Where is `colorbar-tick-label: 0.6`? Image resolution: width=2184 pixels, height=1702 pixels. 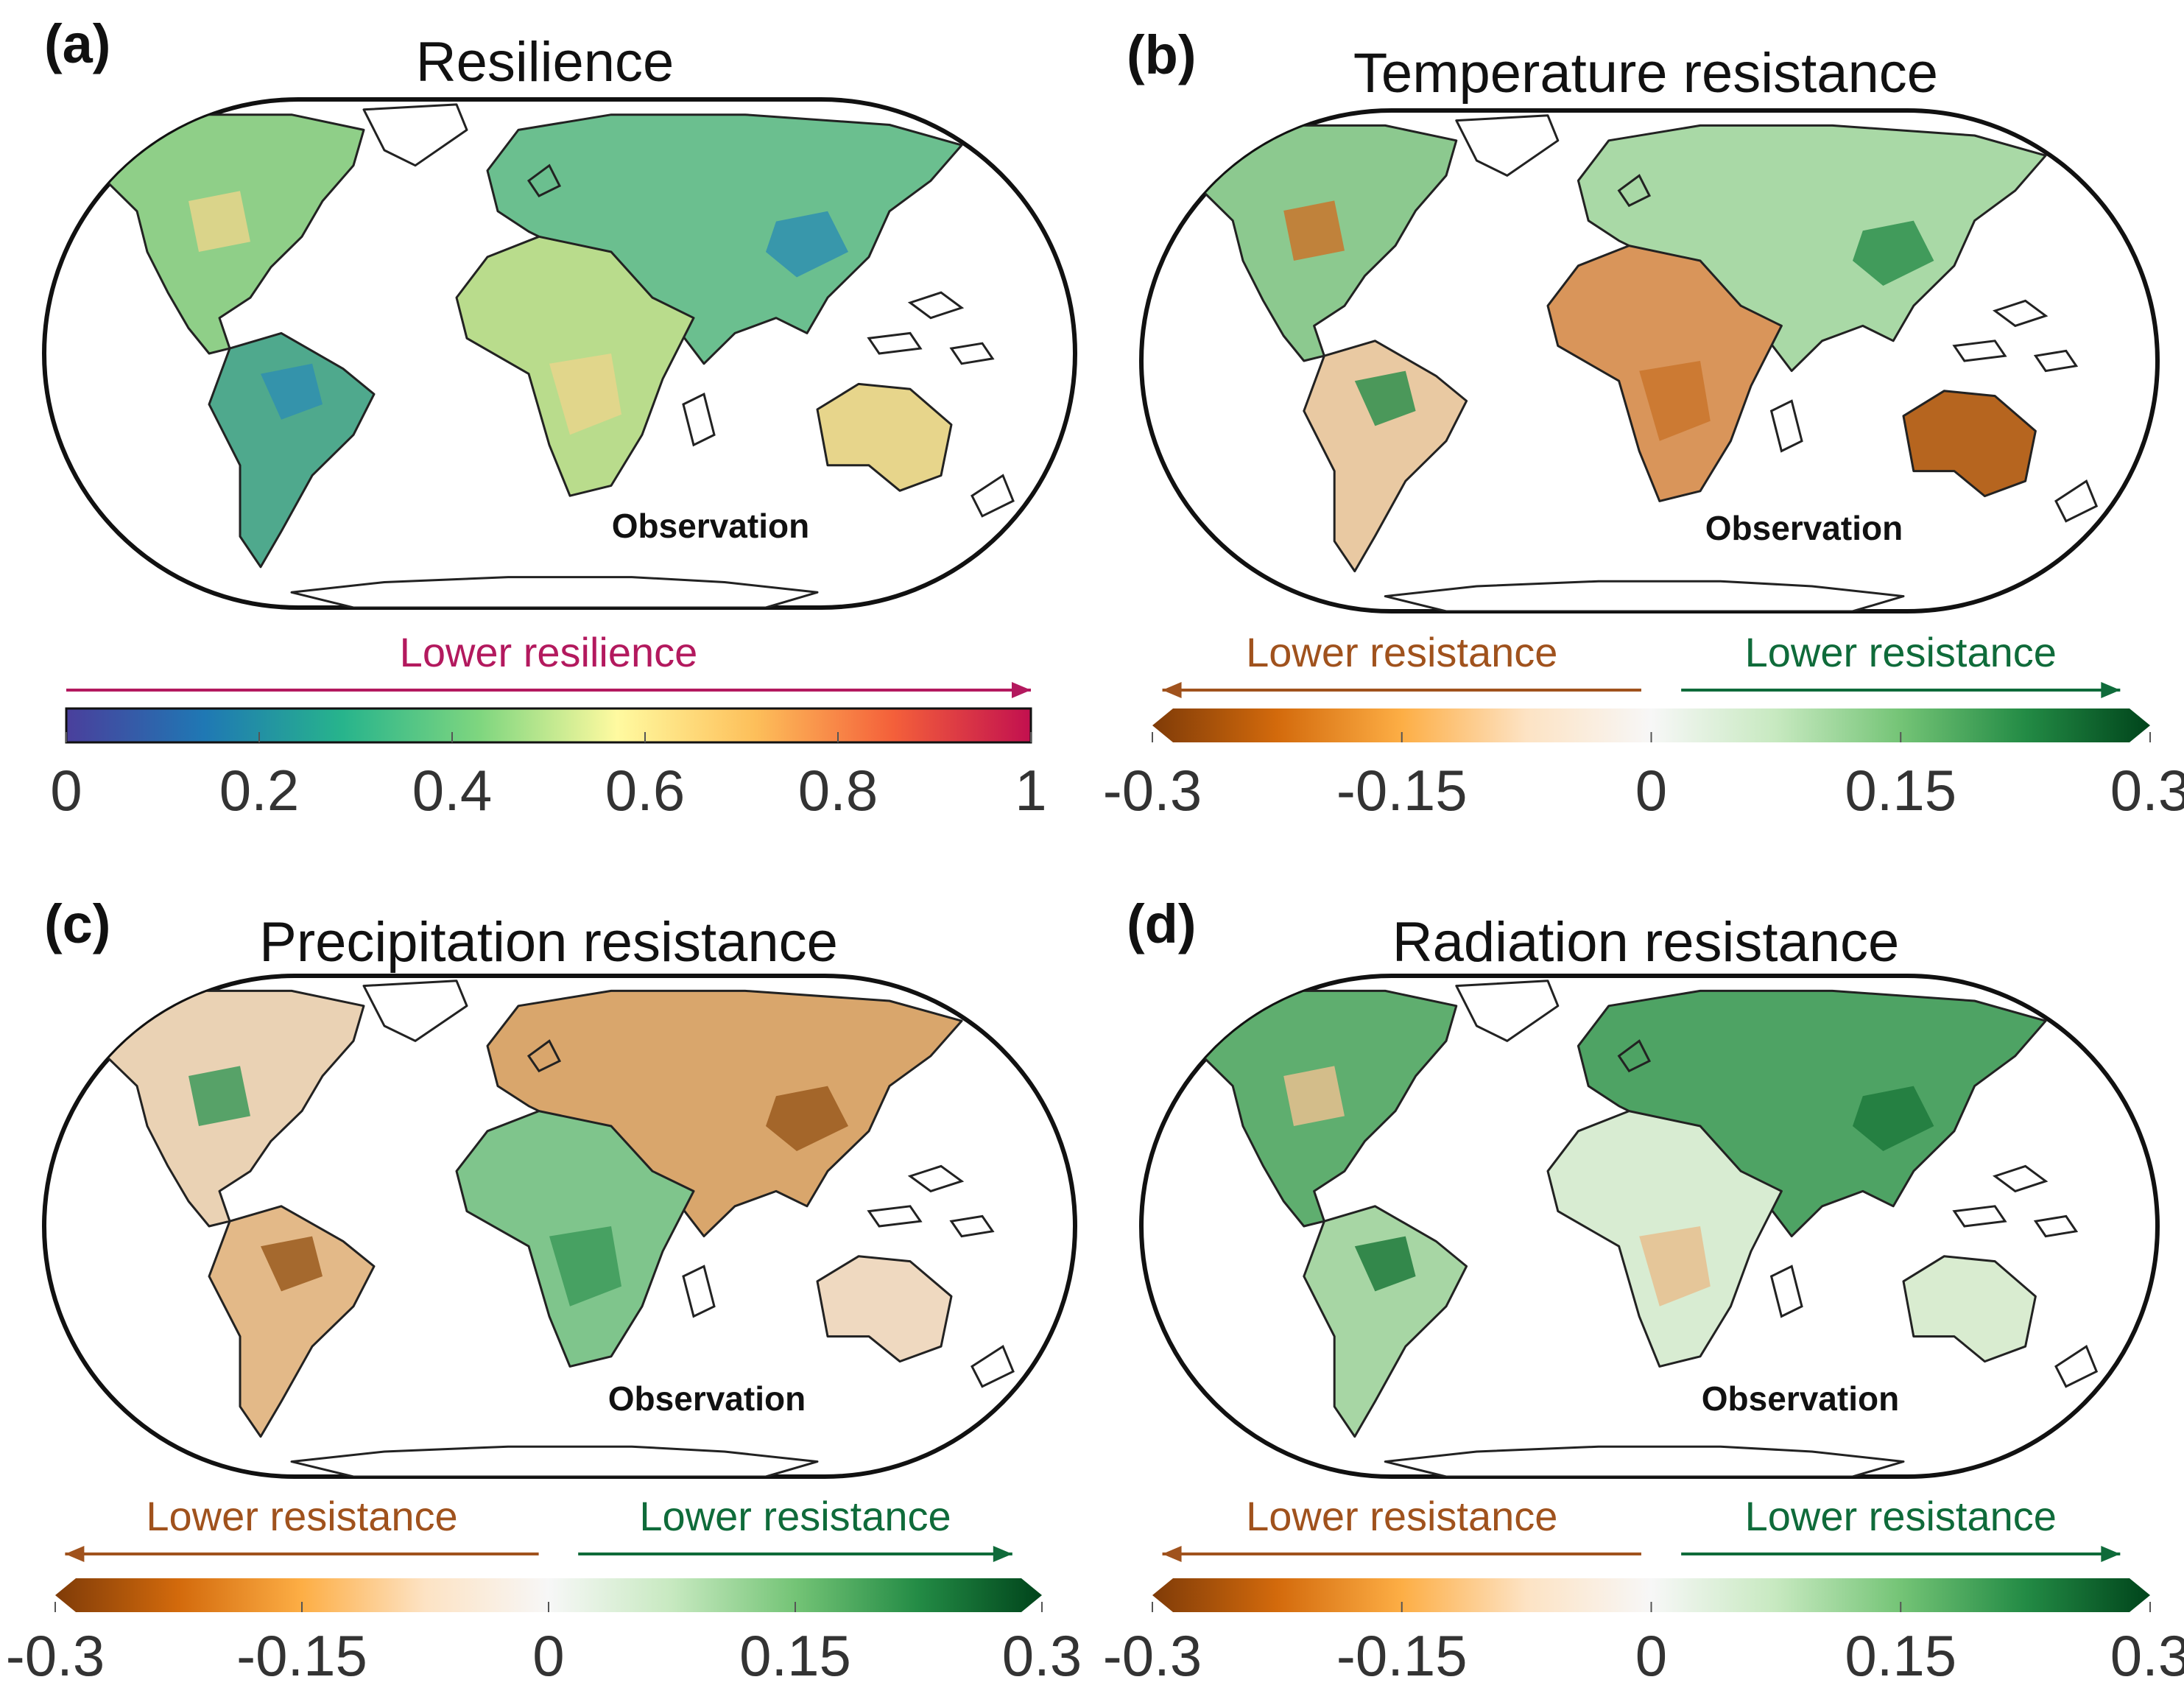 colorbar-tick-label: 0.6 is located at coordinates (645, 790).